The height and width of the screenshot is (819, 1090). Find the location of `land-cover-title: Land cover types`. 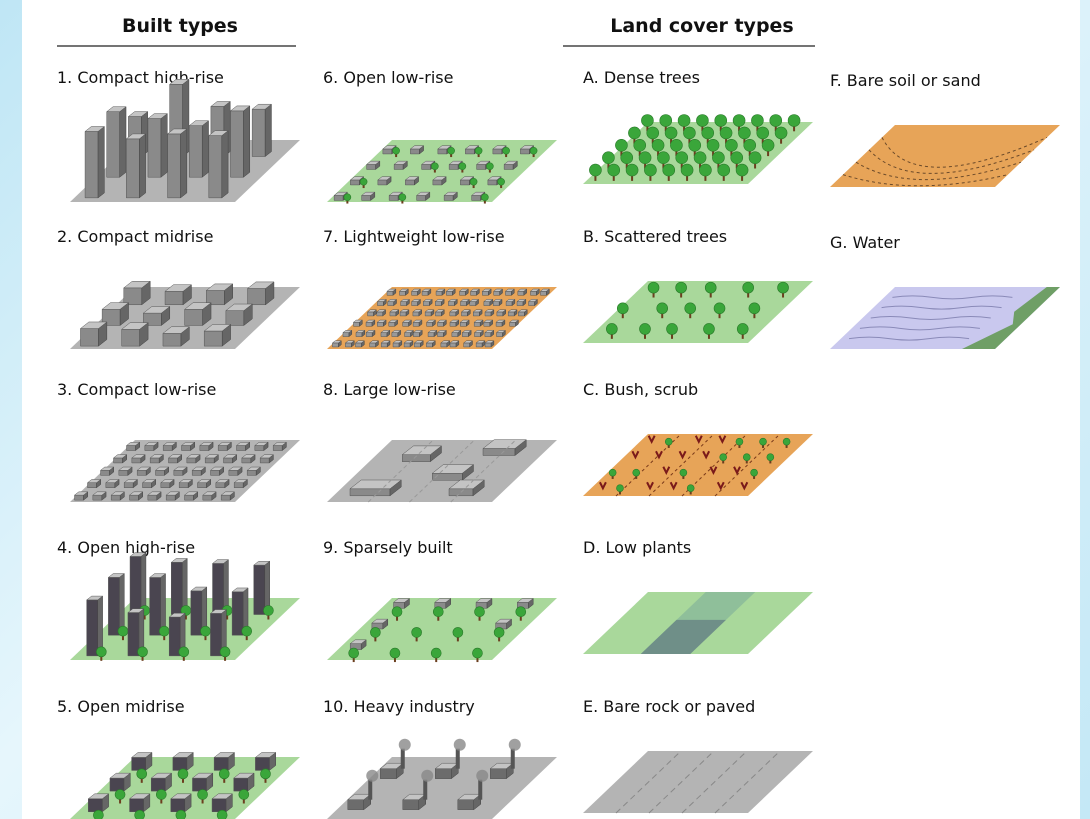

land-cover-title: Land cover types is located at coordinates (702, 26).